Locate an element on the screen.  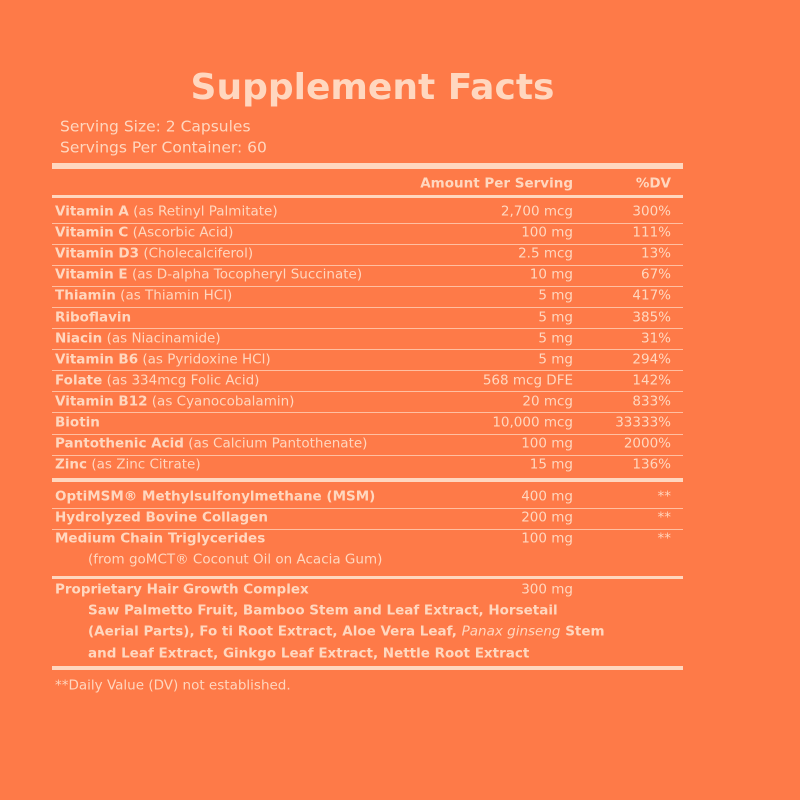
nutrient-detail: (Cholecalciferol) is located at coordinates (198, 253).